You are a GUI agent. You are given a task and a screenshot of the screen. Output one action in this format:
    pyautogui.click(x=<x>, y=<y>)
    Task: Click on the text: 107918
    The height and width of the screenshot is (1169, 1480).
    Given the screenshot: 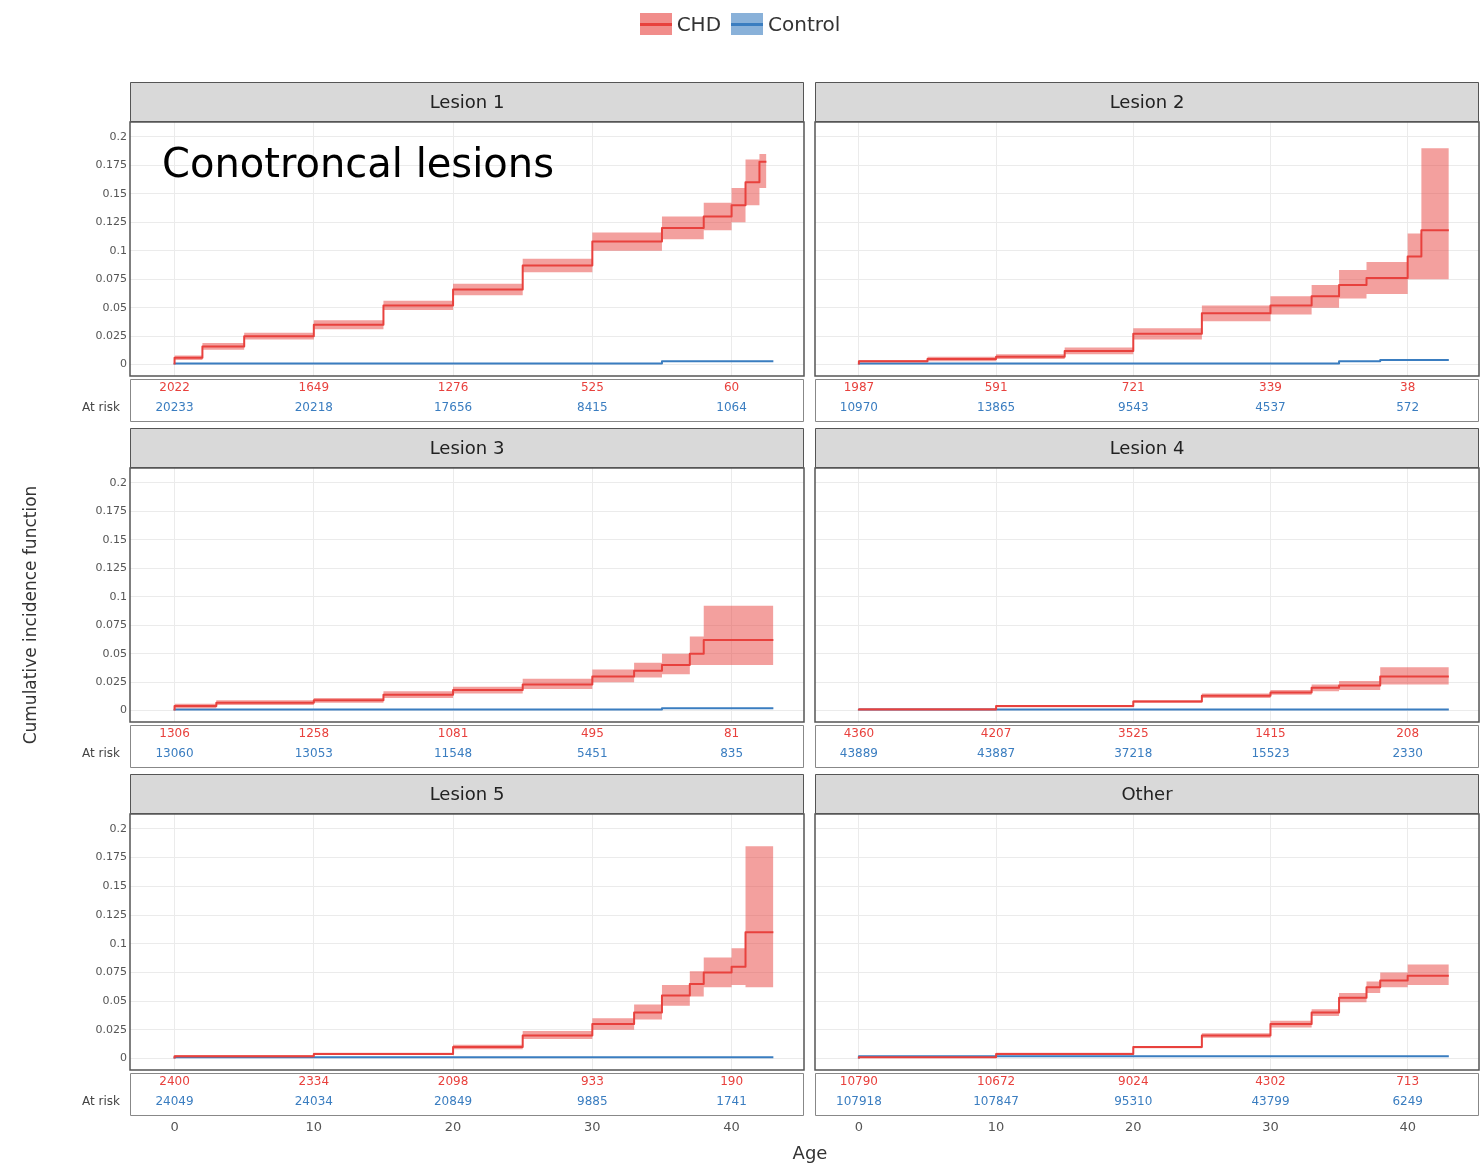 What is the action you would take?
    pyautogui.click(x=858, y=1101)
    